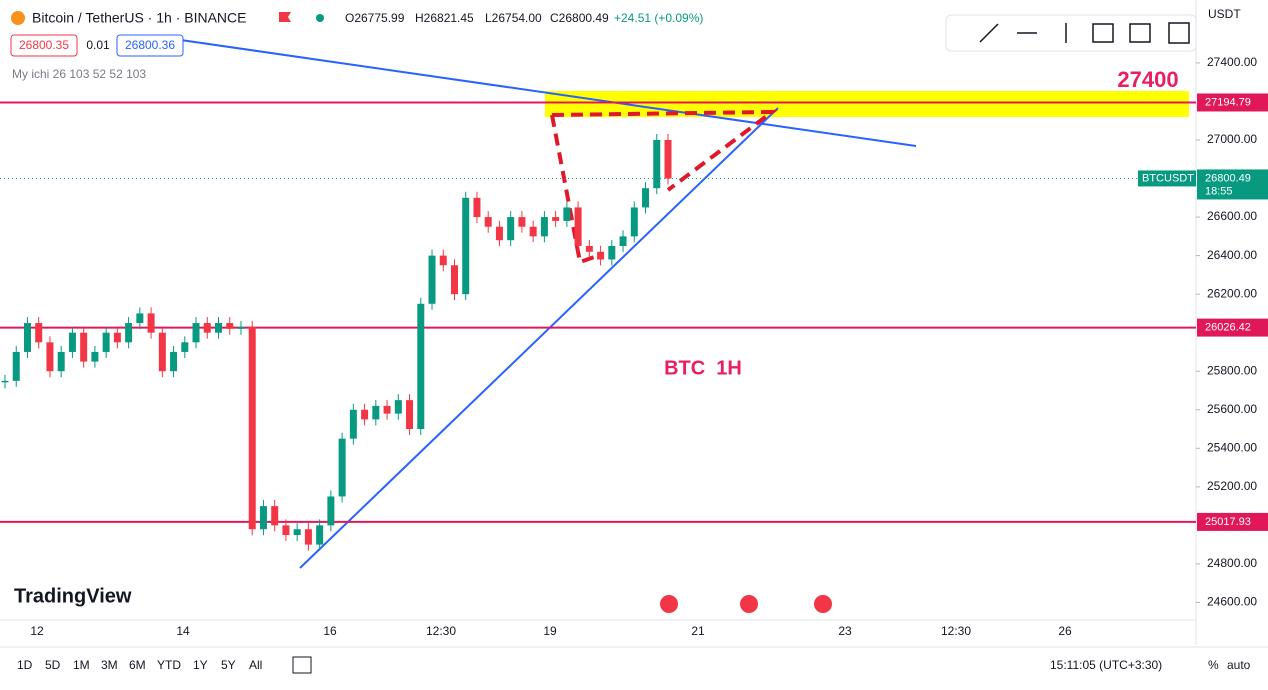 The image size is (1268, 690). Describe the element at coordinates (139, 18) in the screenshot. I see `symbol: Bitcoin / TetherUS · 1h · BINANCE` at that location.